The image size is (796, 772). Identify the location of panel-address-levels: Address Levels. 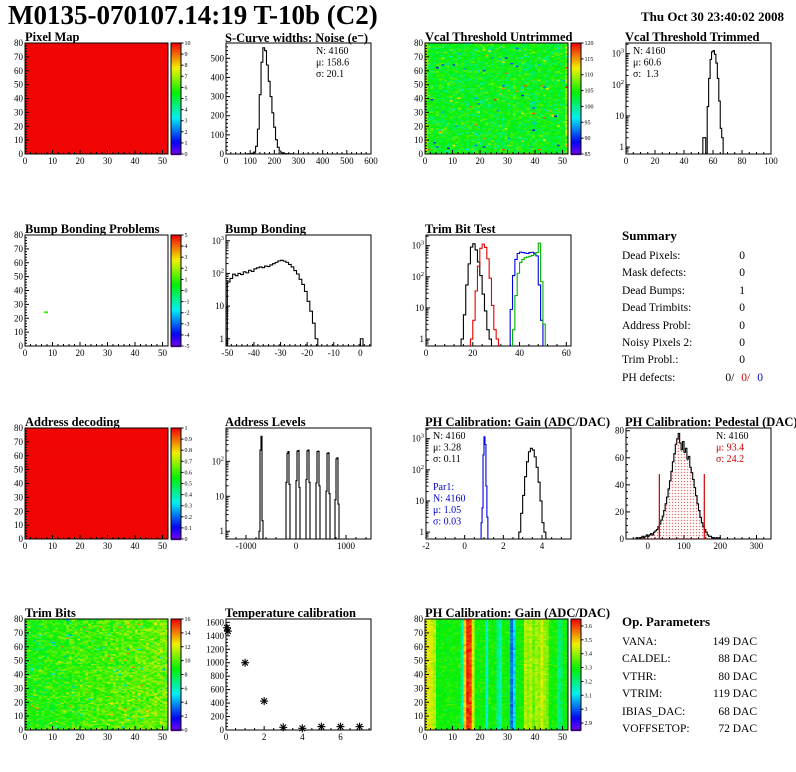
(298, 486).